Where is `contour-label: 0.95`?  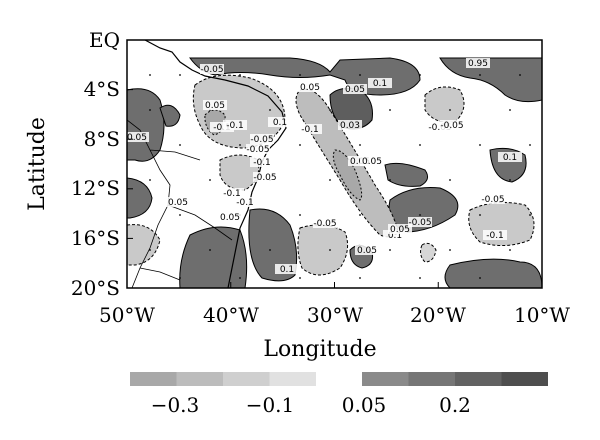
contour-label: 0.95 is located at coordinates (478, 64).